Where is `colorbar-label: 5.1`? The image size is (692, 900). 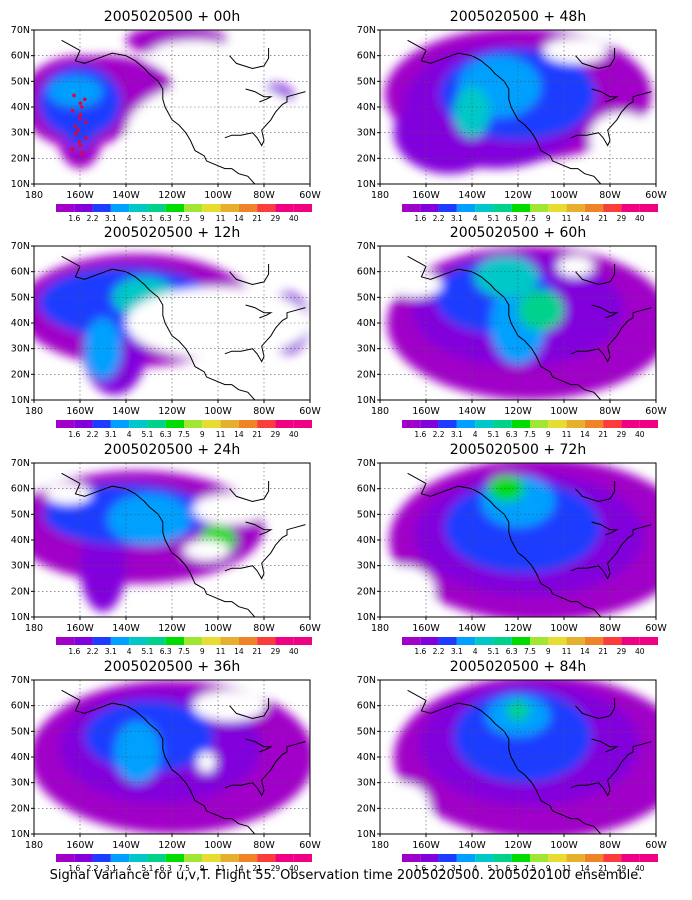
colorbar-label: 5.1 is located at coordinates (493, 434).